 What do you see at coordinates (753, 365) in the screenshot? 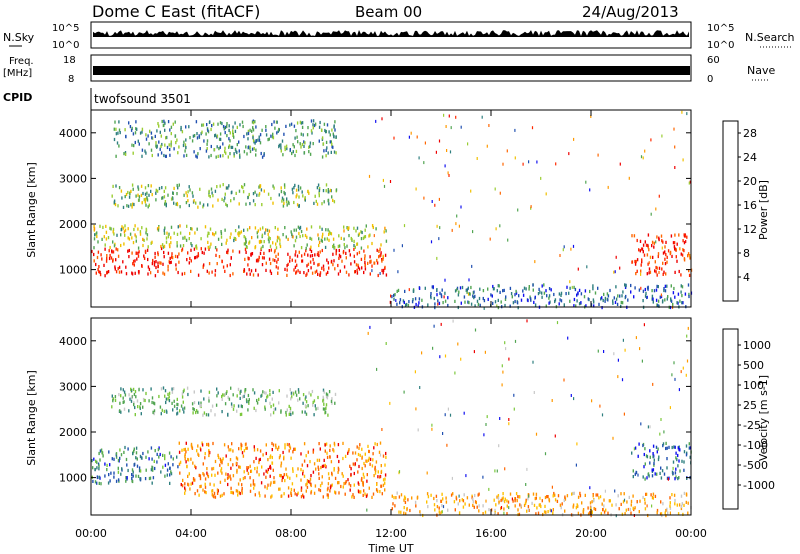
I see `colorbar-tick-label: 500` at bounding box center [753, 365].